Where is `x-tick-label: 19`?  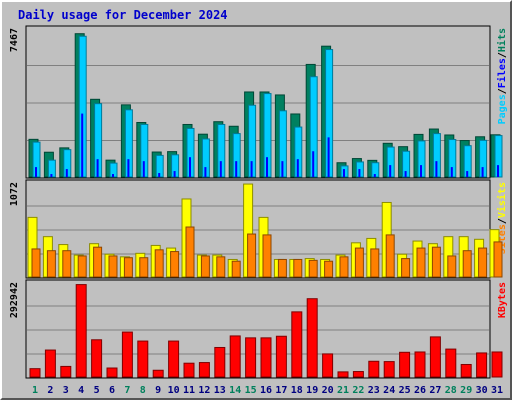
x-tick-label: 19 is located at coordinates (312, 390).